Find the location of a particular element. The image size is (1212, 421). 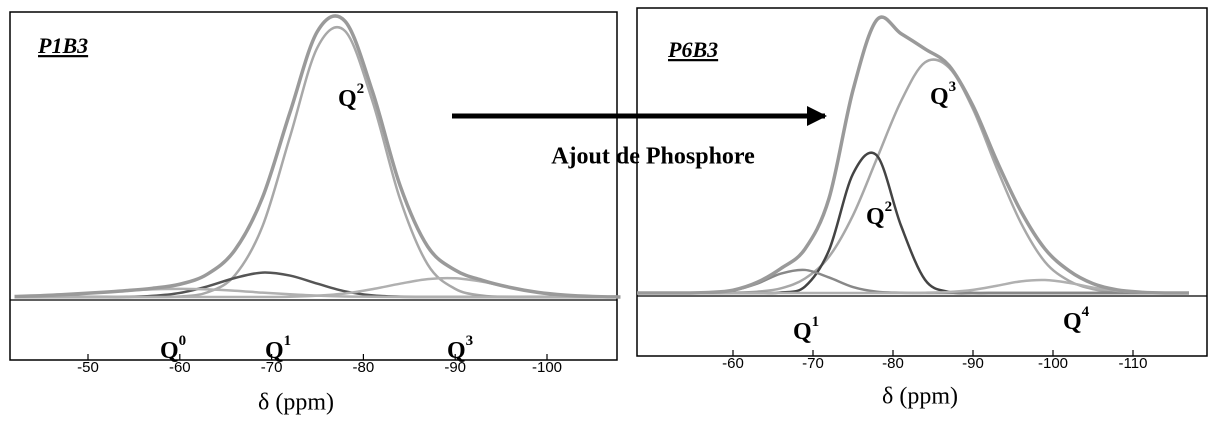

x-tick-label: -50 is located at coordinates (88, 367).